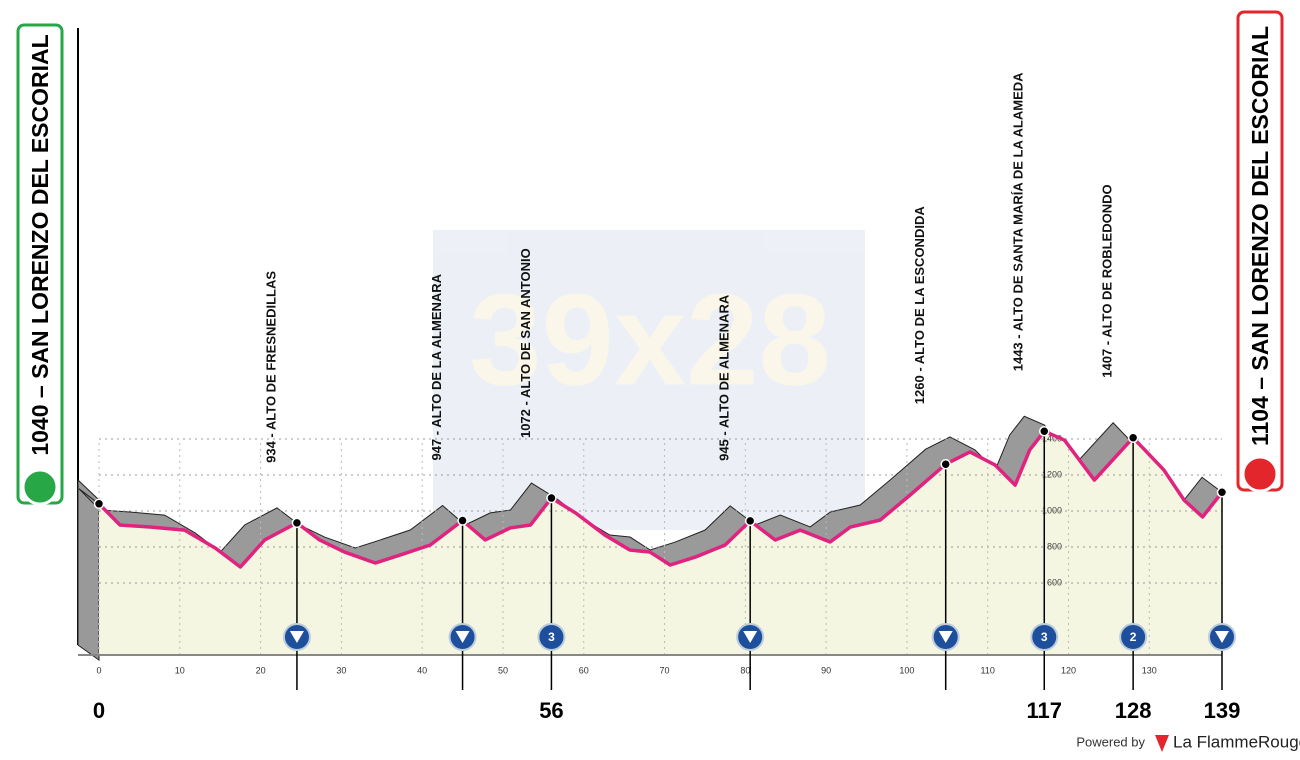  Describe the element at coordinates (1133, 710) in the screenshot. I see `km-label: 128` at that location.